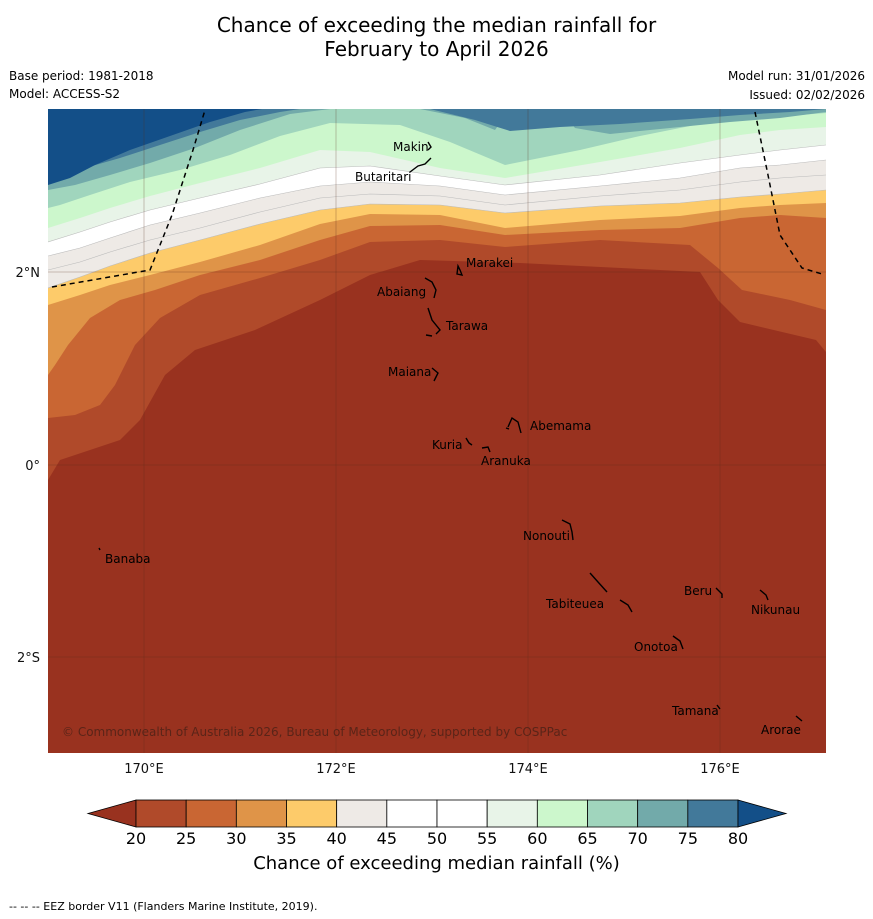  What do you see at coordinates (81, 76) in the screenshot?
I see `base-period: Base period: 1981-2018` at bounding box center [81, 76].